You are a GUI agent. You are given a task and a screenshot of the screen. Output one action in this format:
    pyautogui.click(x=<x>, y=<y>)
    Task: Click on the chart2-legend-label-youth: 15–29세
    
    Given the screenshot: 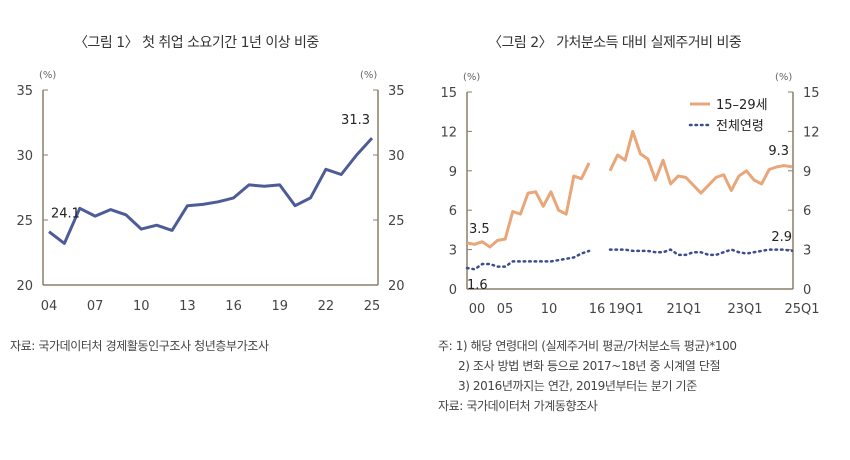 What is the action you would take?
    pyautogui.click(x=742, y=105)
    